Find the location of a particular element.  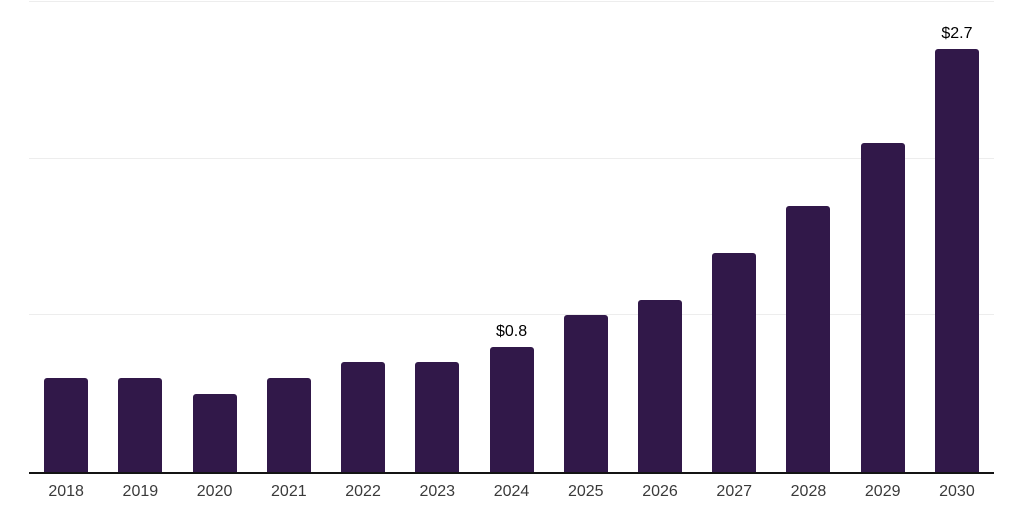

bar-group-2029 is located at coordinates (883, 237).